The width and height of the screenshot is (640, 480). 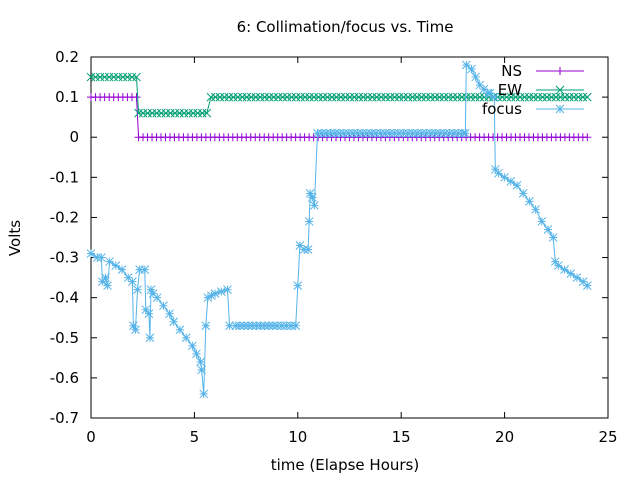 What do you see at coordinates (511, 71) in the screenshot?
I see `legend-label: NS` at bounding box center [511, 71].